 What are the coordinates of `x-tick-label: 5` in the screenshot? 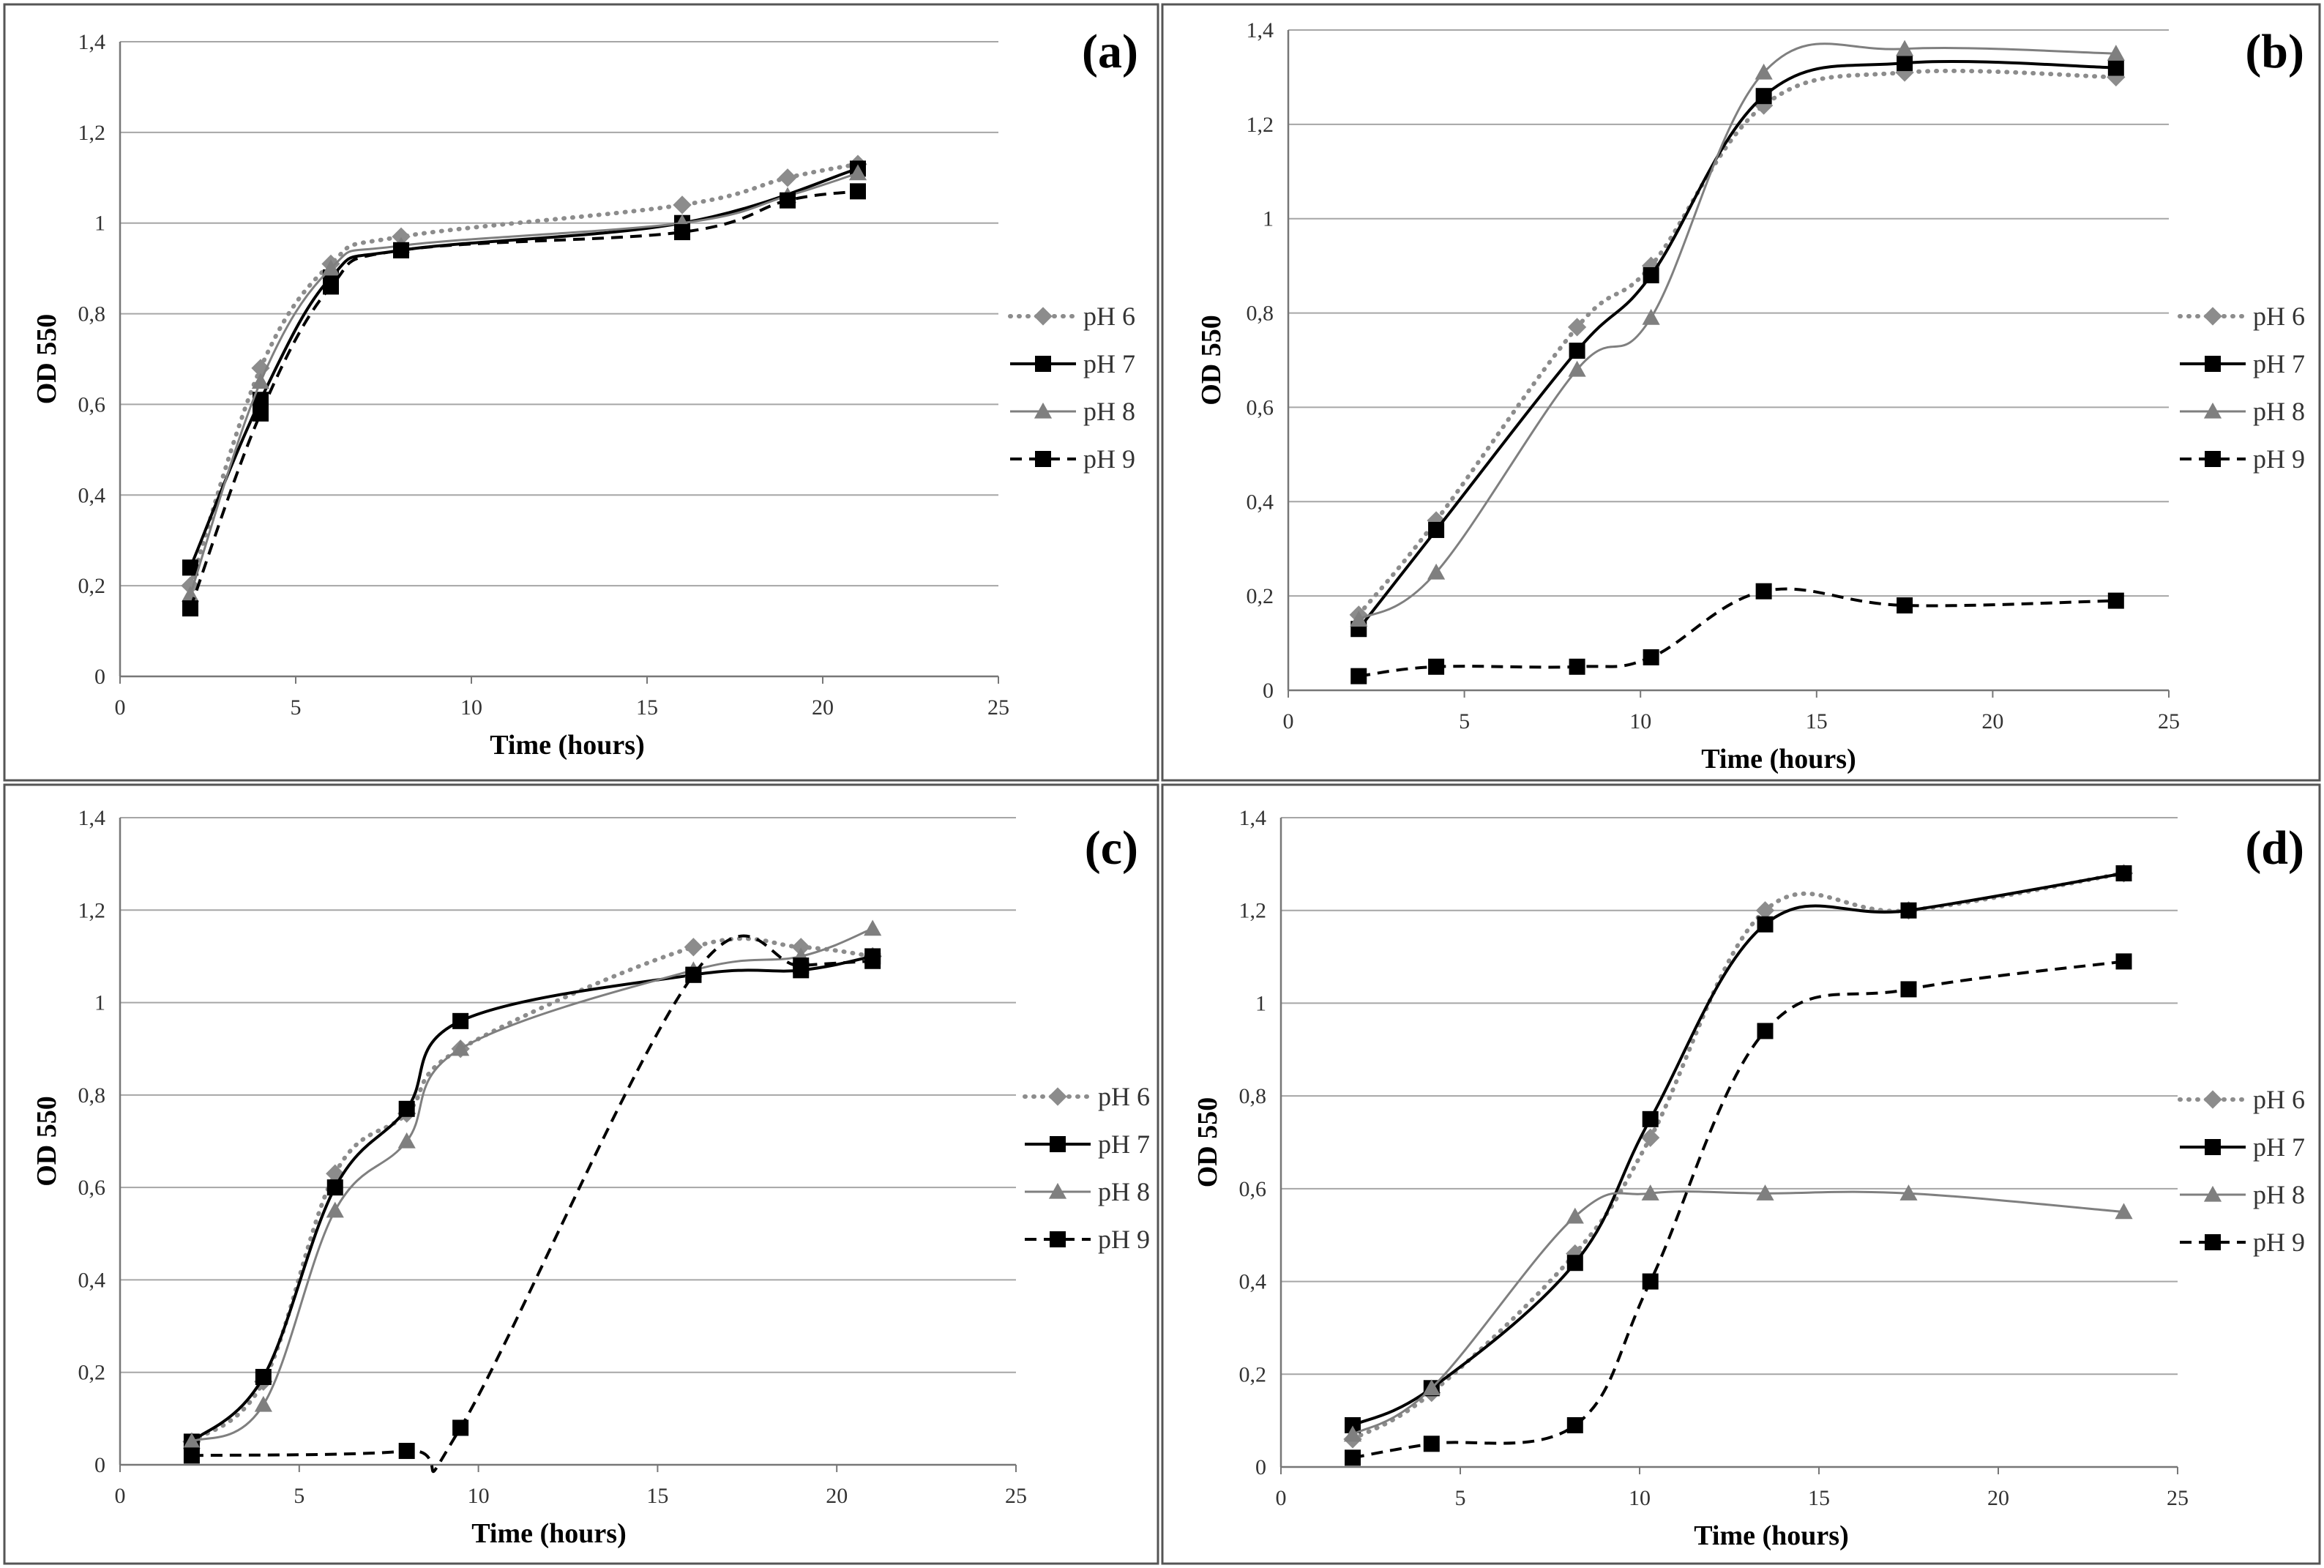 It's located at (296, 707).